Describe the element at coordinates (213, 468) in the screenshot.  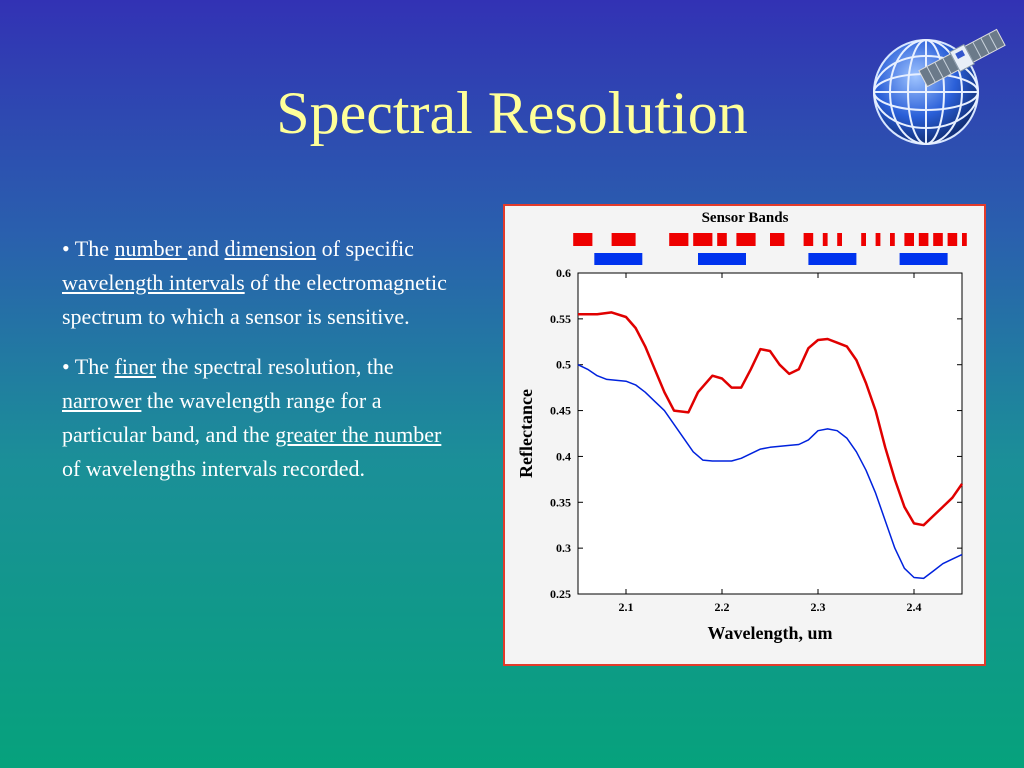
I see `bullet-text: of wavelengths intervals recorded.` at that location.